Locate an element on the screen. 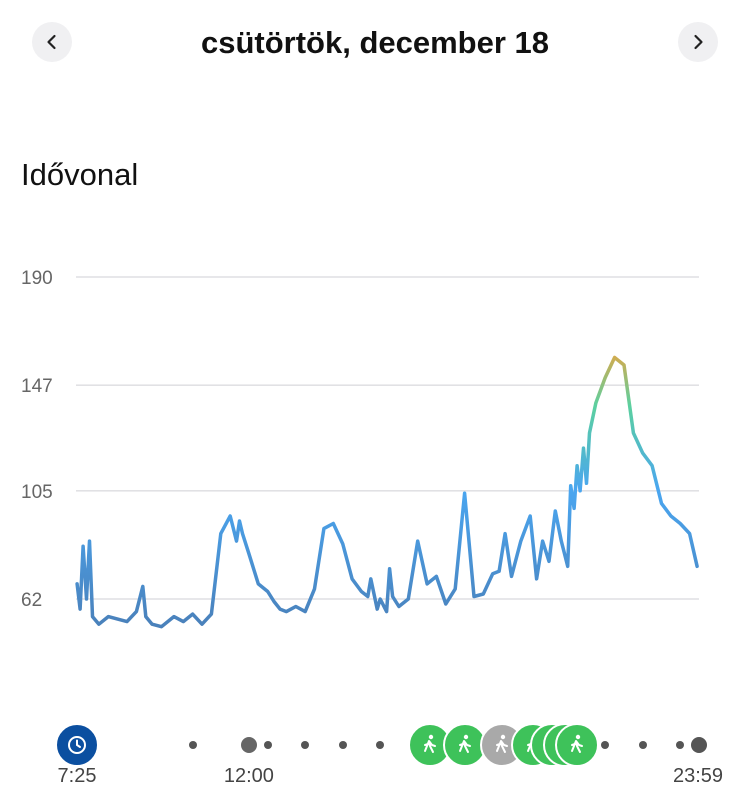 This screenshot has width=750, height=806. activity-timeline: 7:25 12:00 23:59 is located at coordinates (375, 760).